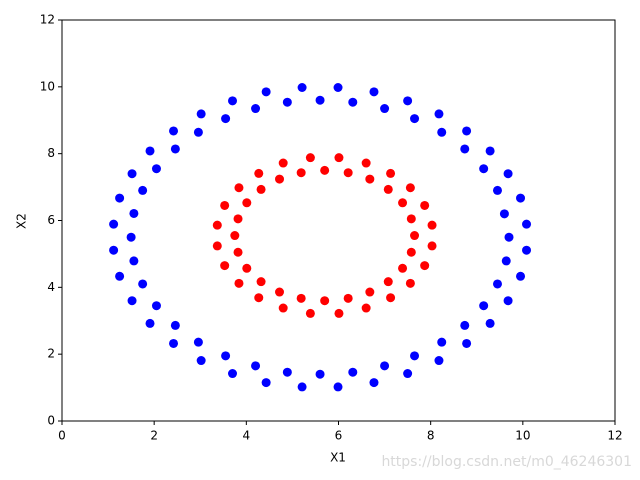  I want to click on x-tick-label: 4, so click(247, 436).